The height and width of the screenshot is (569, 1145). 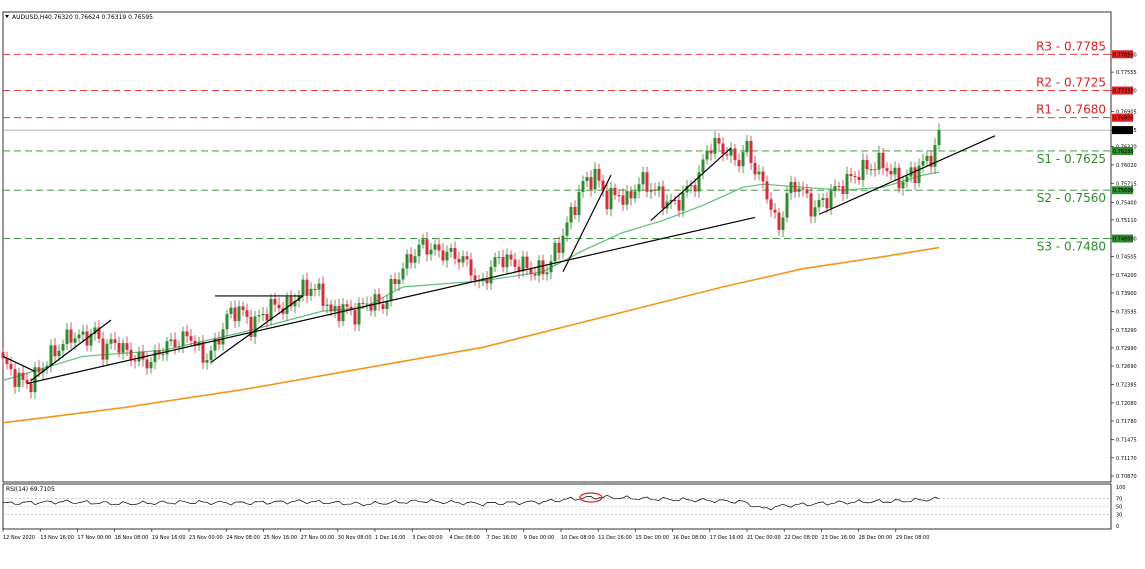 I want to click on time-tick-label: 21 Dec 00:00, so click(x=764, y=538).